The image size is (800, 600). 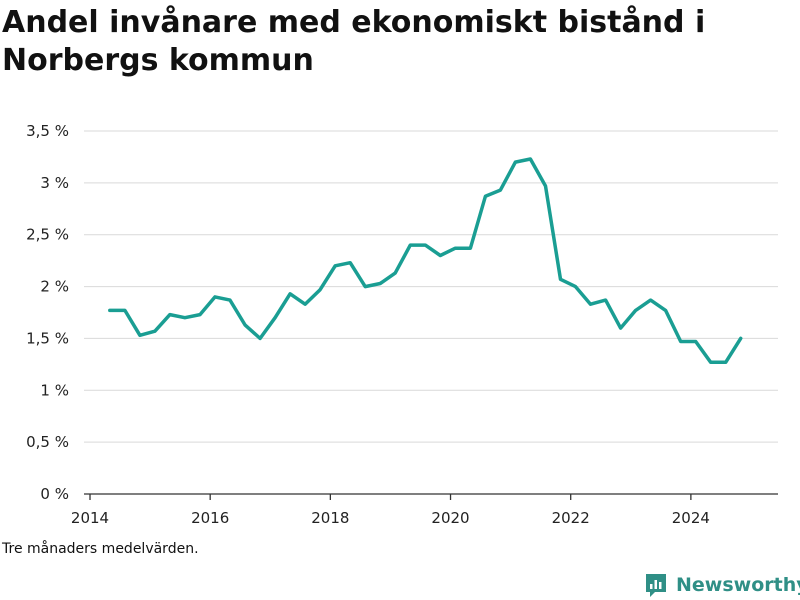 I want to click on y-tick-label: 0 %, so click(x=54, y=494).